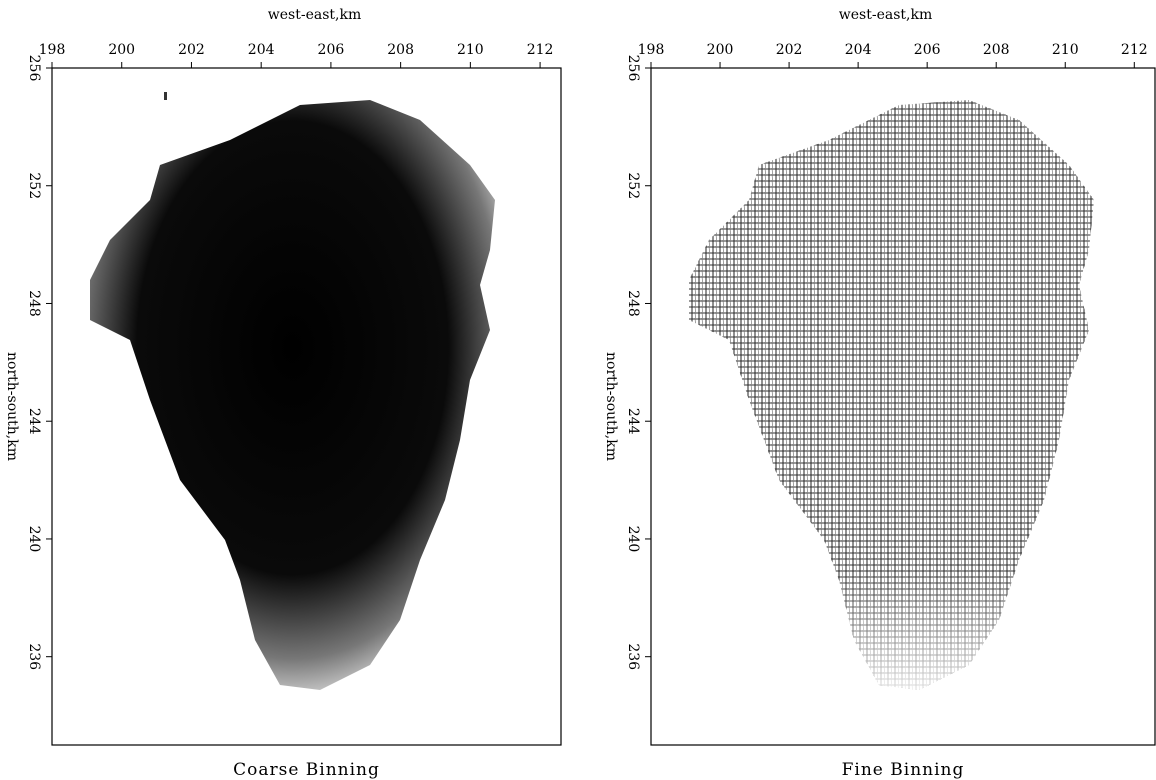 This screenshot has height=780, width=1156. Describe the element at coordinates (306, 770) in the screenshot. I see `caption: Coarse Binning` at that location.